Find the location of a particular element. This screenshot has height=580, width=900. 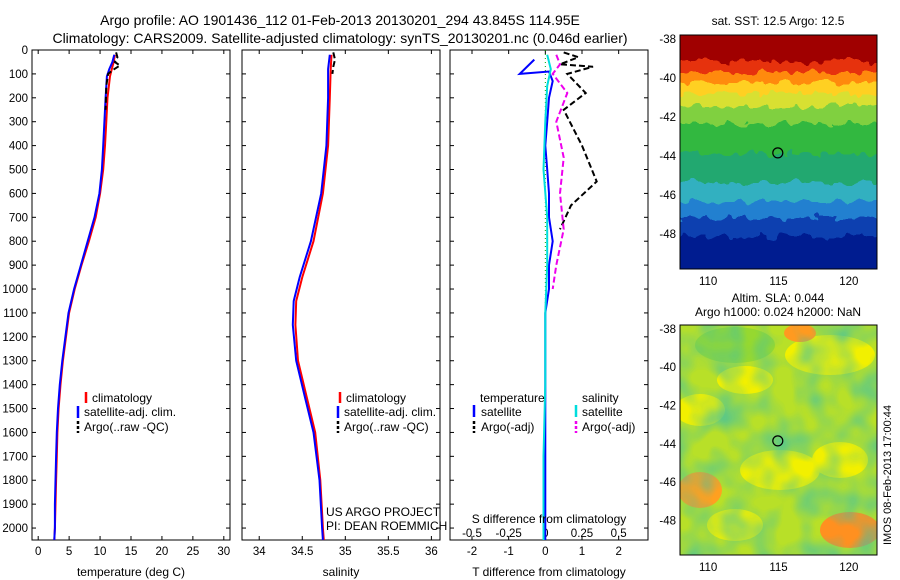

y-tick-label: 900 is located at coordinates (18, 266).